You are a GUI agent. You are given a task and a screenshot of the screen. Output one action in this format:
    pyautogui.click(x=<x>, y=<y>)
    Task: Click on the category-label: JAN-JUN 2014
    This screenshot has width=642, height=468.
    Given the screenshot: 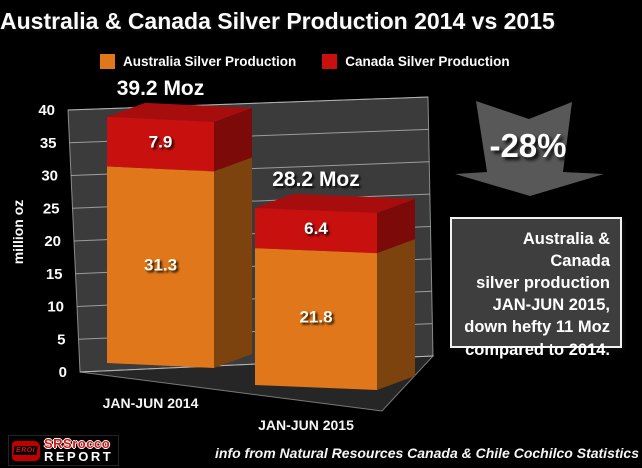 What is the action you would take?
    pyautogui.click(x=151, y=403)
    